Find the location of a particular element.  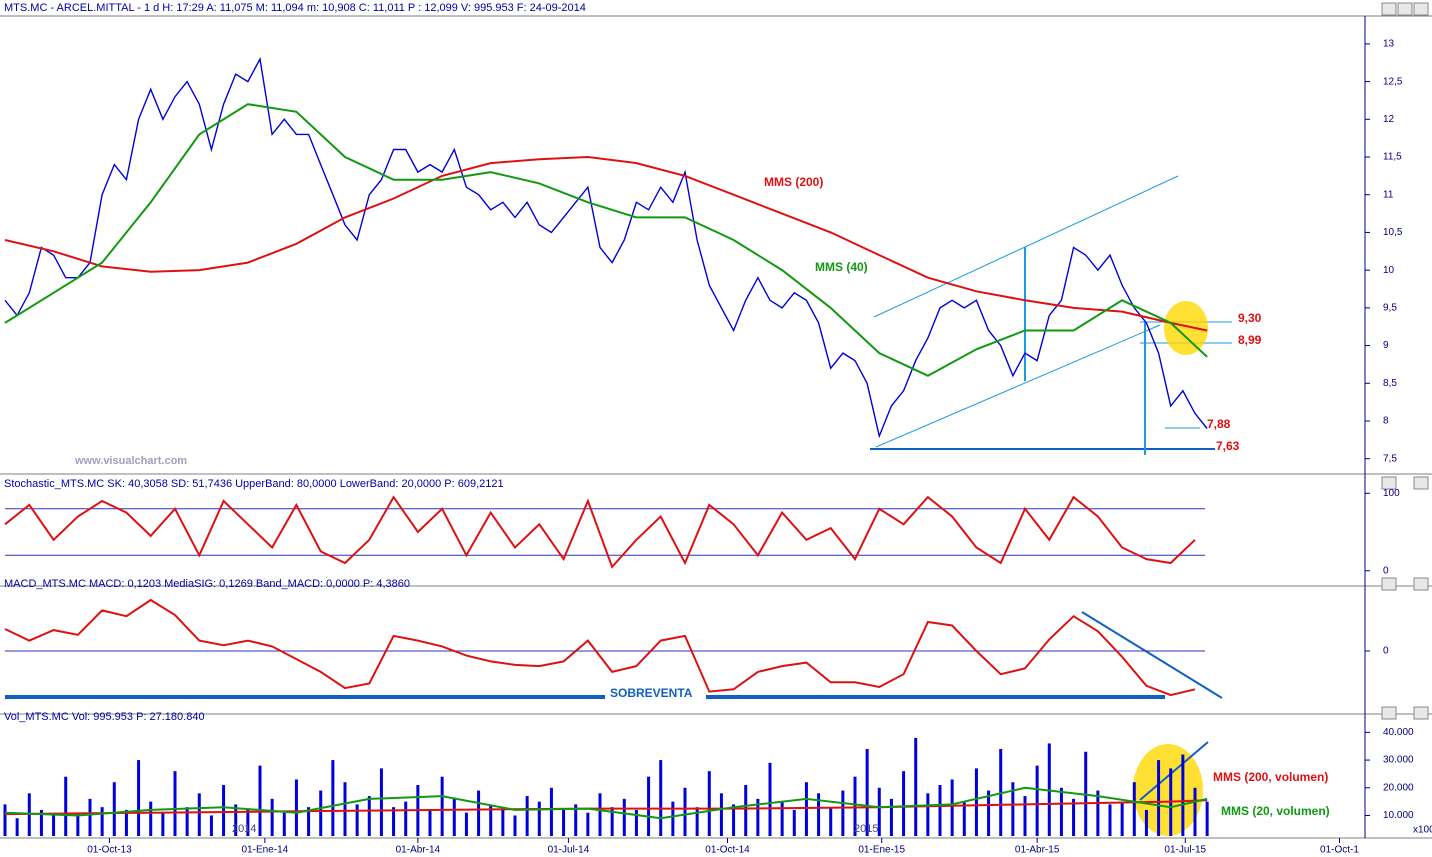

x-tick-label: 01-Jul-15 is located at coordinates (1185, 850).